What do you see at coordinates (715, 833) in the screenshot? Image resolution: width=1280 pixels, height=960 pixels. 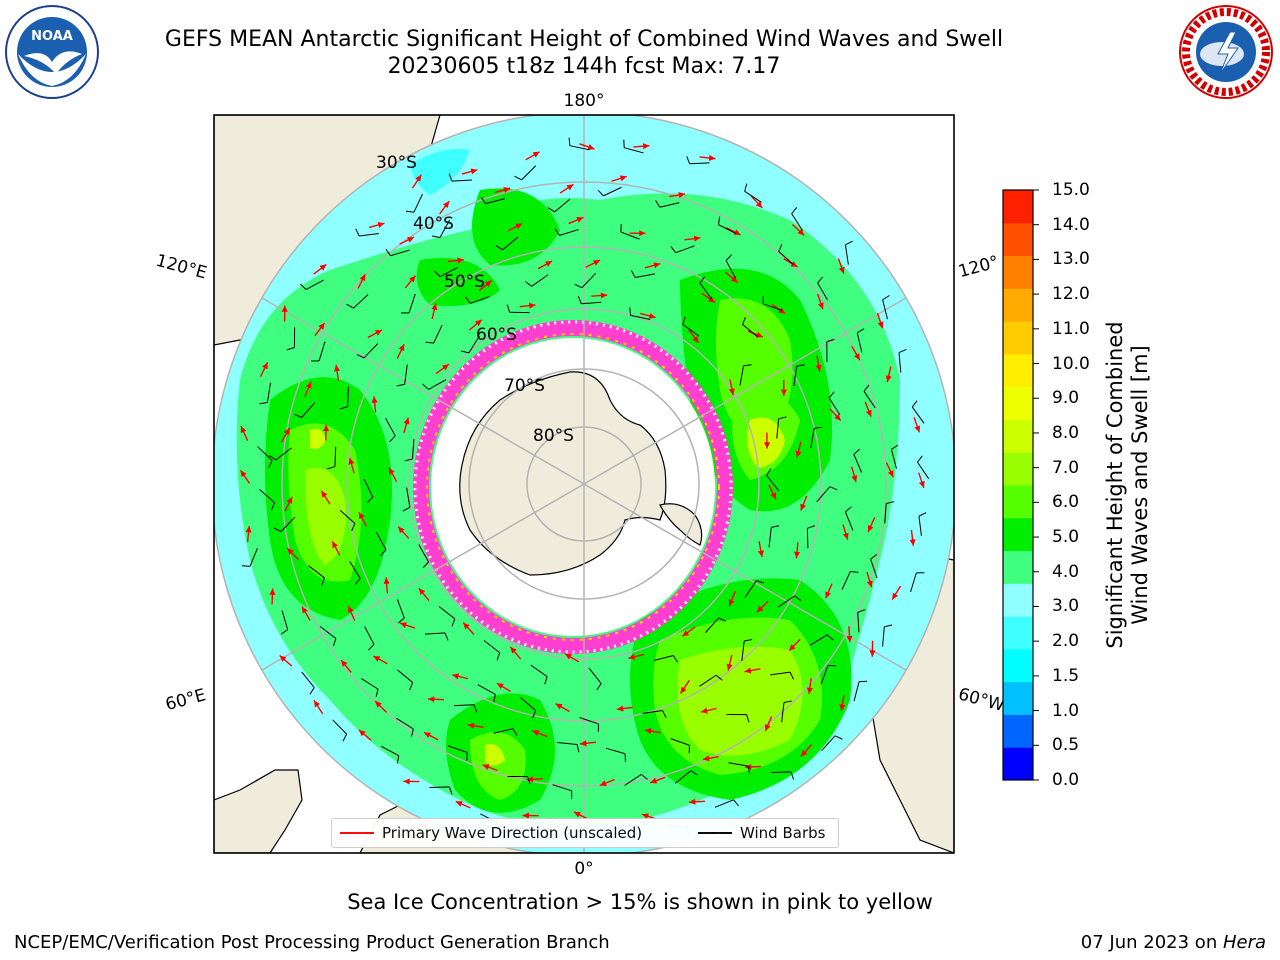 I see `wind-barb-legend-line` at bounding box center [715, 833].